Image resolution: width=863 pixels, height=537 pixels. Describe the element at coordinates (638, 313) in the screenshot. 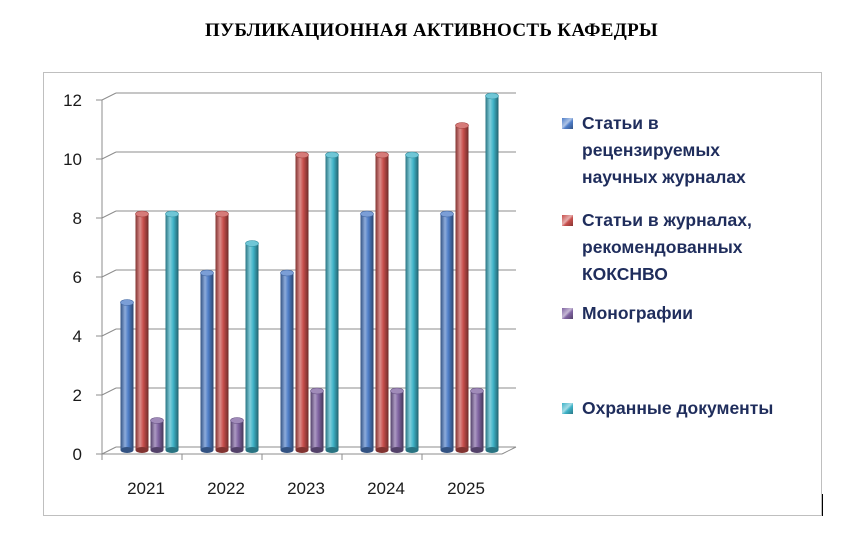

I see `legend-label: Монографии` at that location.